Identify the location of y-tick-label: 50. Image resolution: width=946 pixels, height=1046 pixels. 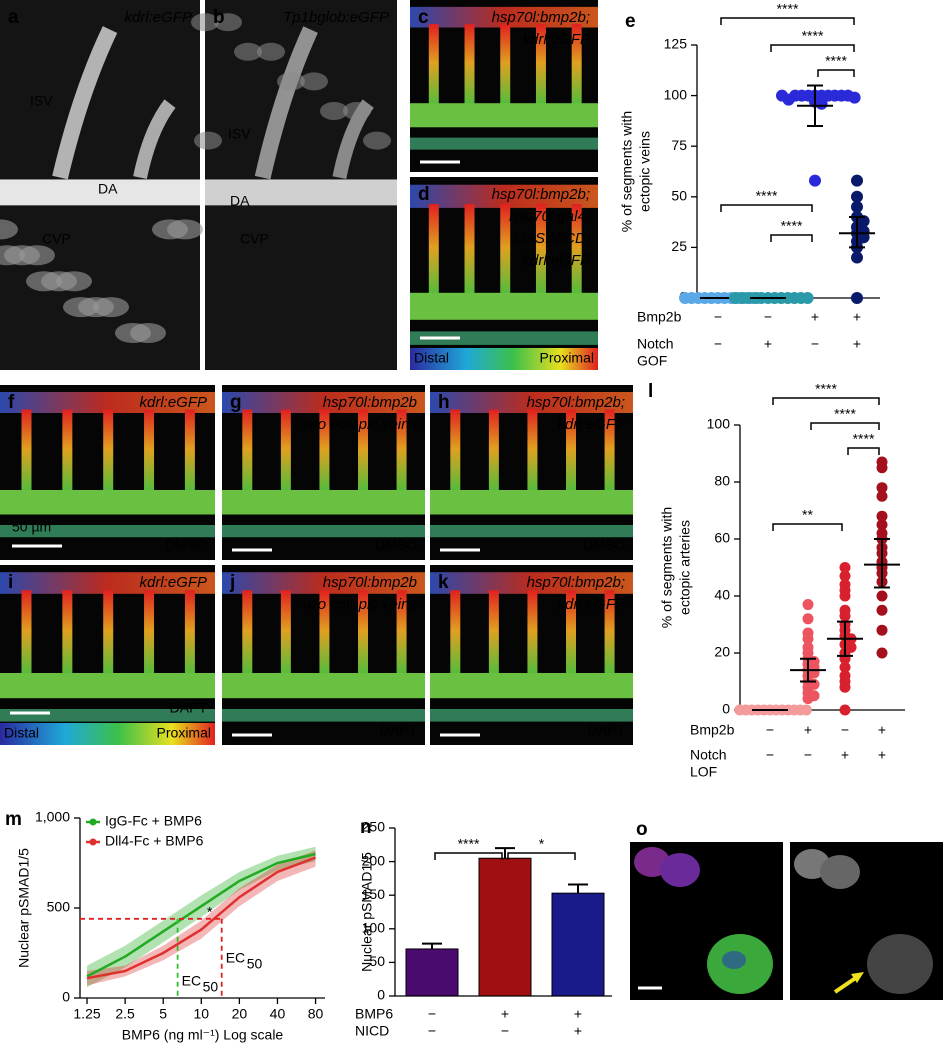
(679, 196).